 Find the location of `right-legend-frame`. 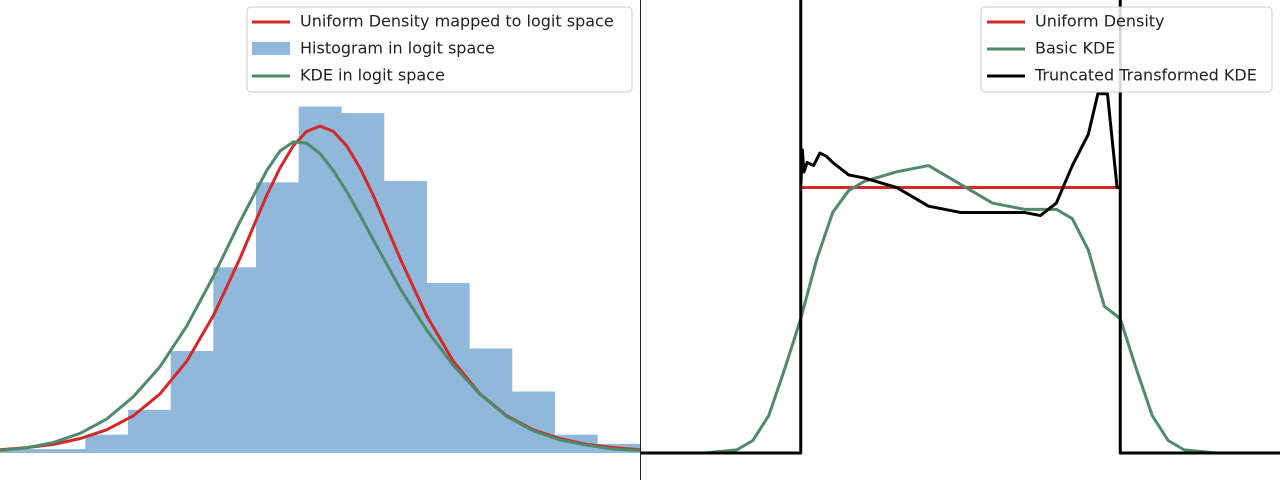

right-legend-frame is located at coordinates (1126, 49).